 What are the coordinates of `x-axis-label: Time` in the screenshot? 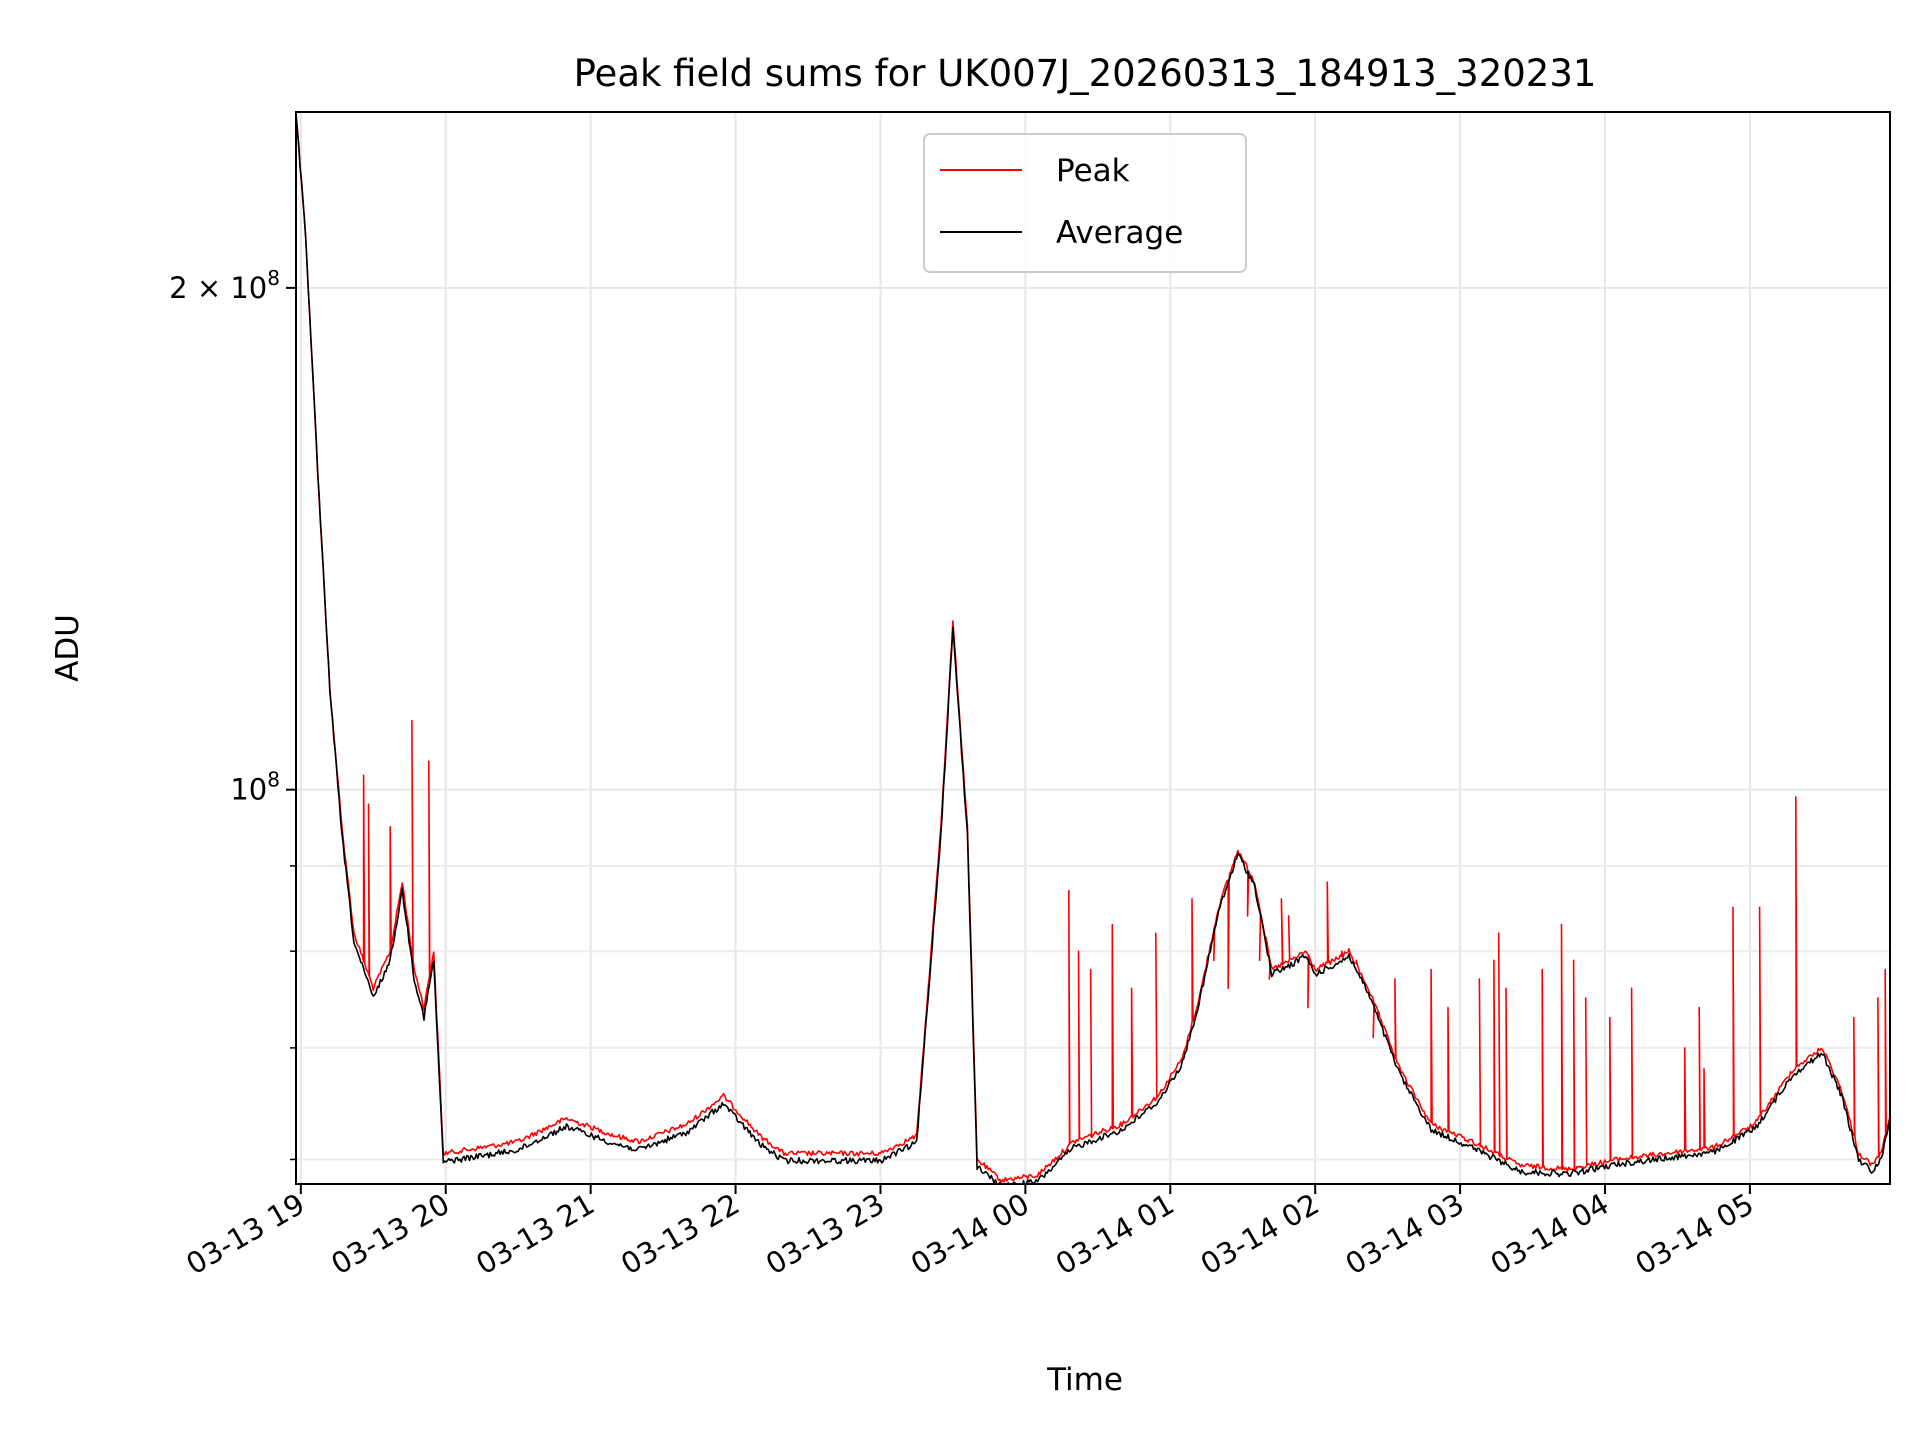 It's located at (1084, 1380).